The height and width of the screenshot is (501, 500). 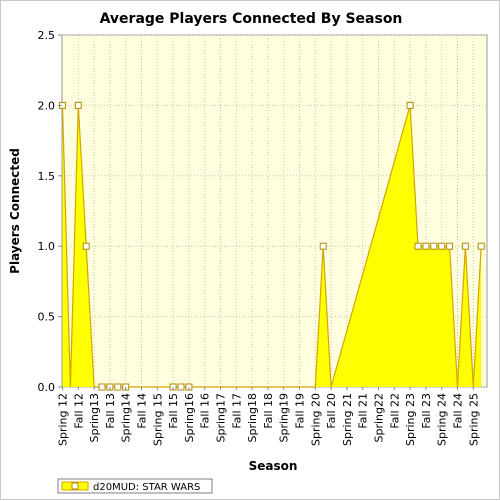 What do you see at coordinates (251, 19) in the screenshot?
I see `chart-title: Average Players Connected By Season` at bounding box center [251, 19].